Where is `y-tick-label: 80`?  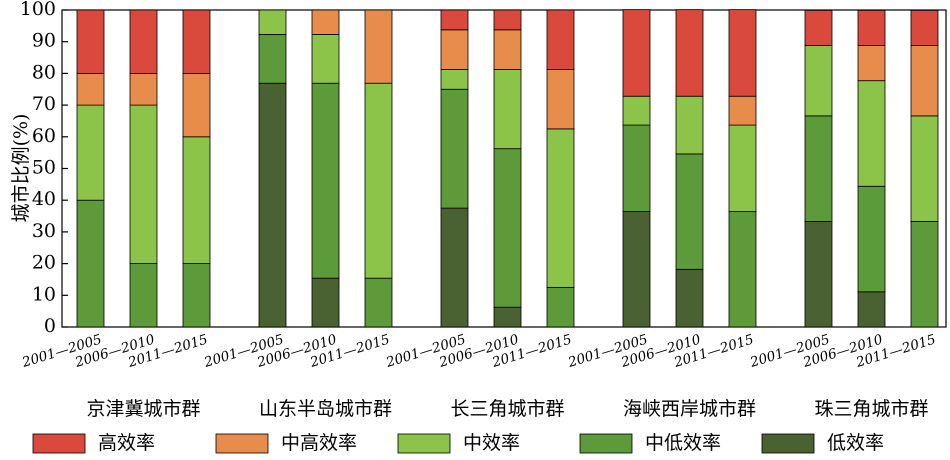
y-tick-label: 80 is located at coordinates (44, 72).